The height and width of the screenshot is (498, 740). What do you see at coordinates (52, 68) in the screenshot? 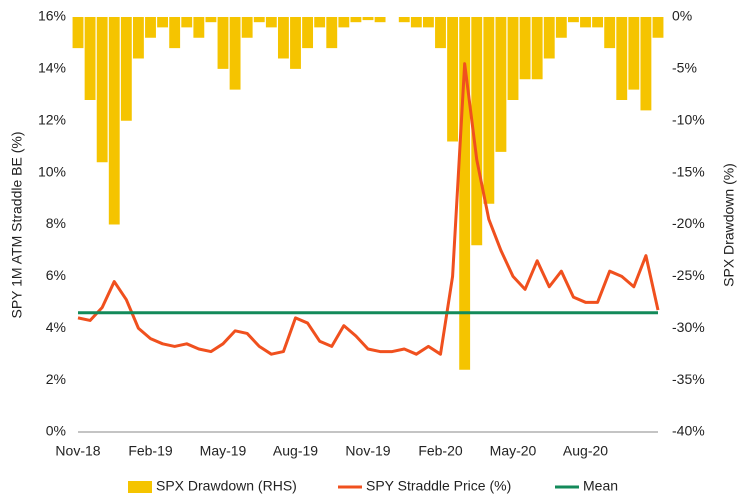
I see `y-tick-label: 14%` at bounding box center [52, 68].